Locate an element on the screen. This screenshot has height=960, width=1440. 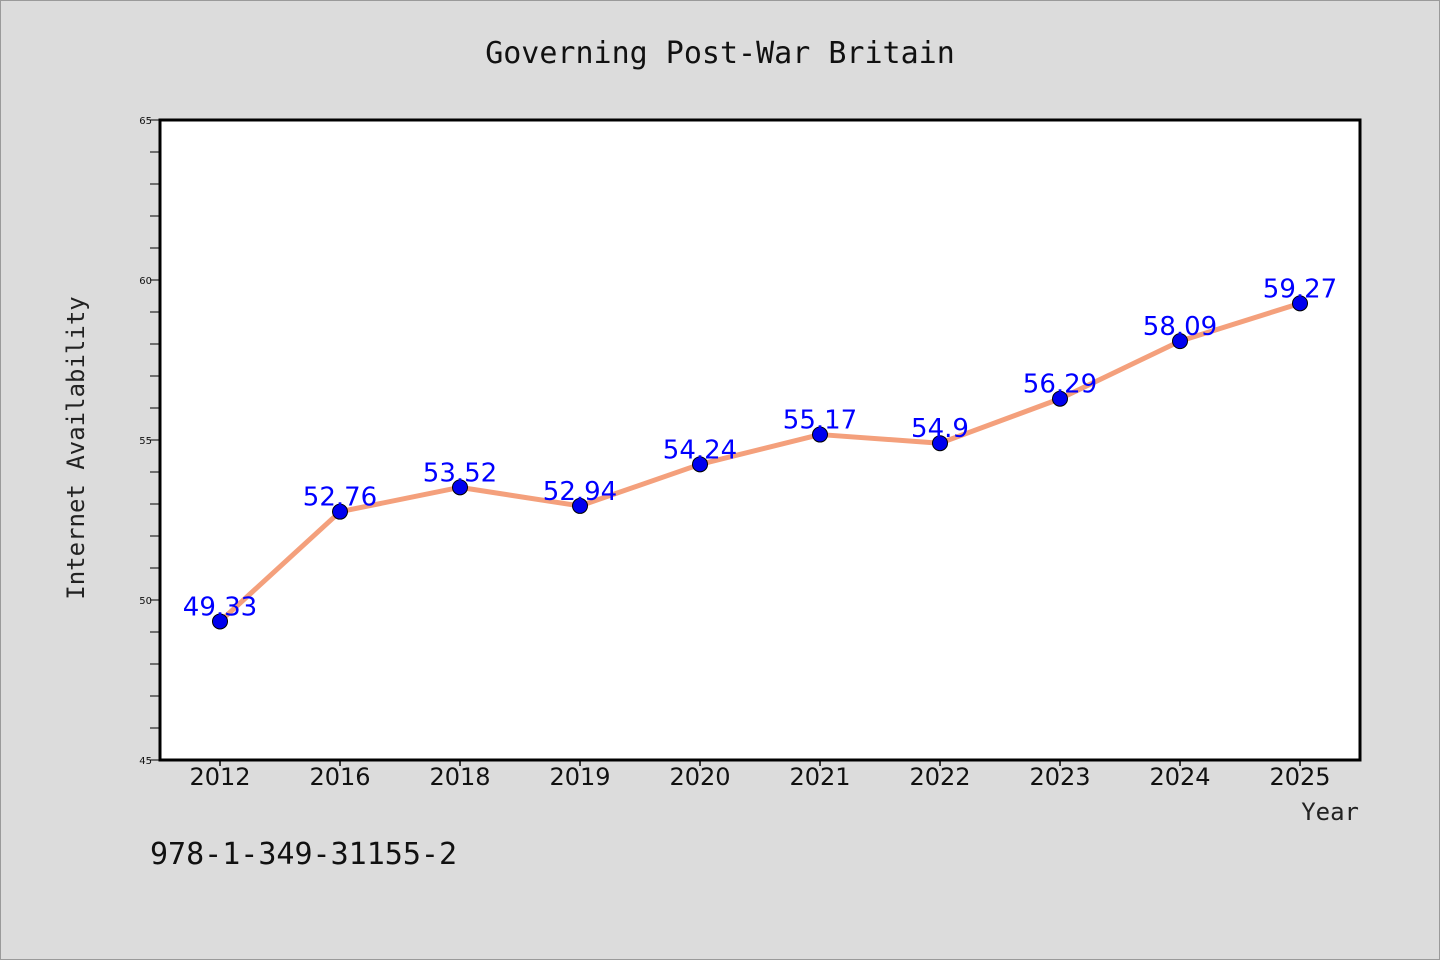
x-tick-label: 2022 is located at coordinates (939, 777).